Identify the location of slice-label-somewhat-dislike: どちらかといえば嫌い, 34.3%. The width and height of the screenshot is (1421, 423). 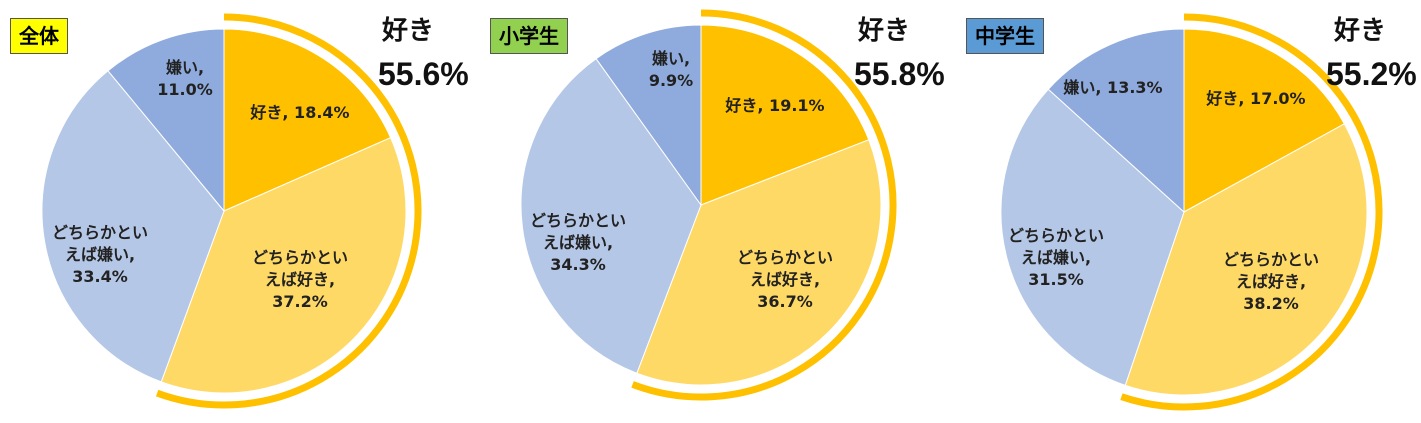
(578, 242).